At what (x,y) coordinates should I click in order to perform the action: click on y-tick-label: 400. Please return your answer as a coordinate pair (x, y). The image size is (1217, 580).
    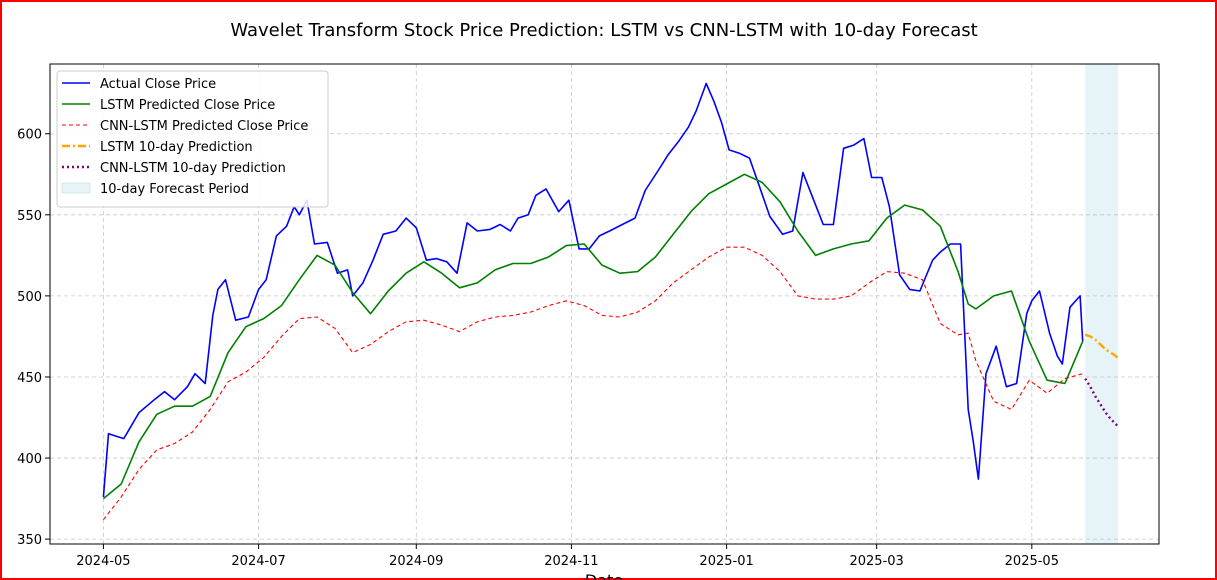
    Looking at the image, I should click on (29, 459).